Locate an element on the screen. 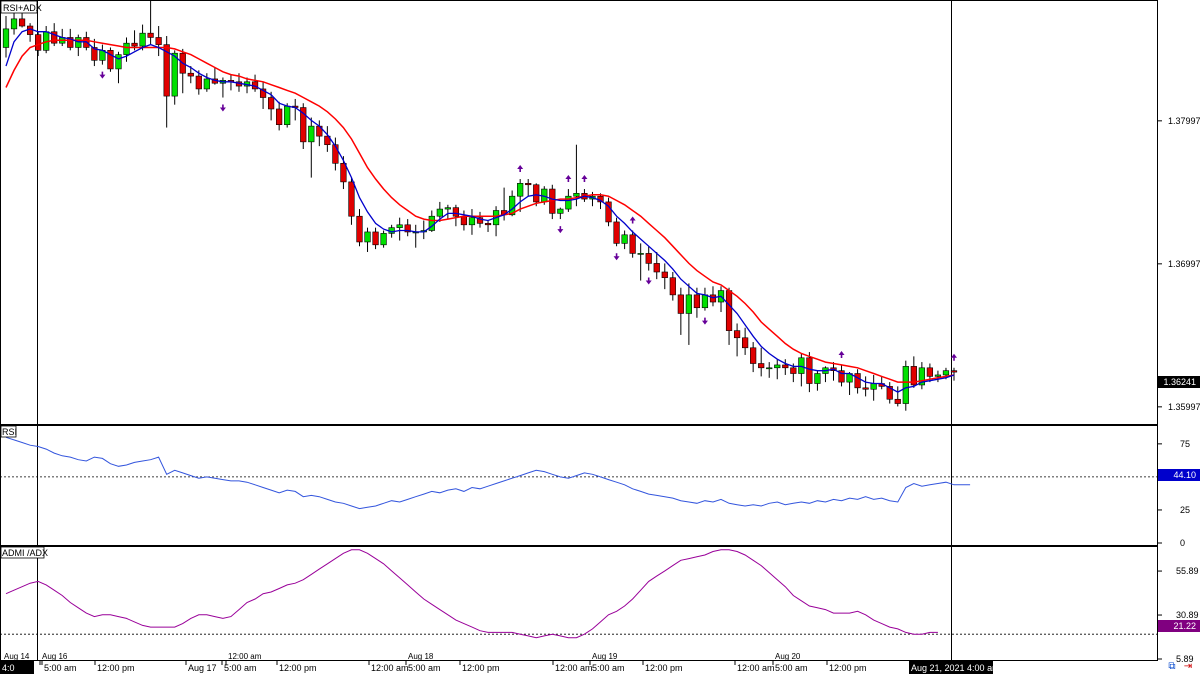  rsi-tick-label: 75 is located at coordinates (1185, 444).